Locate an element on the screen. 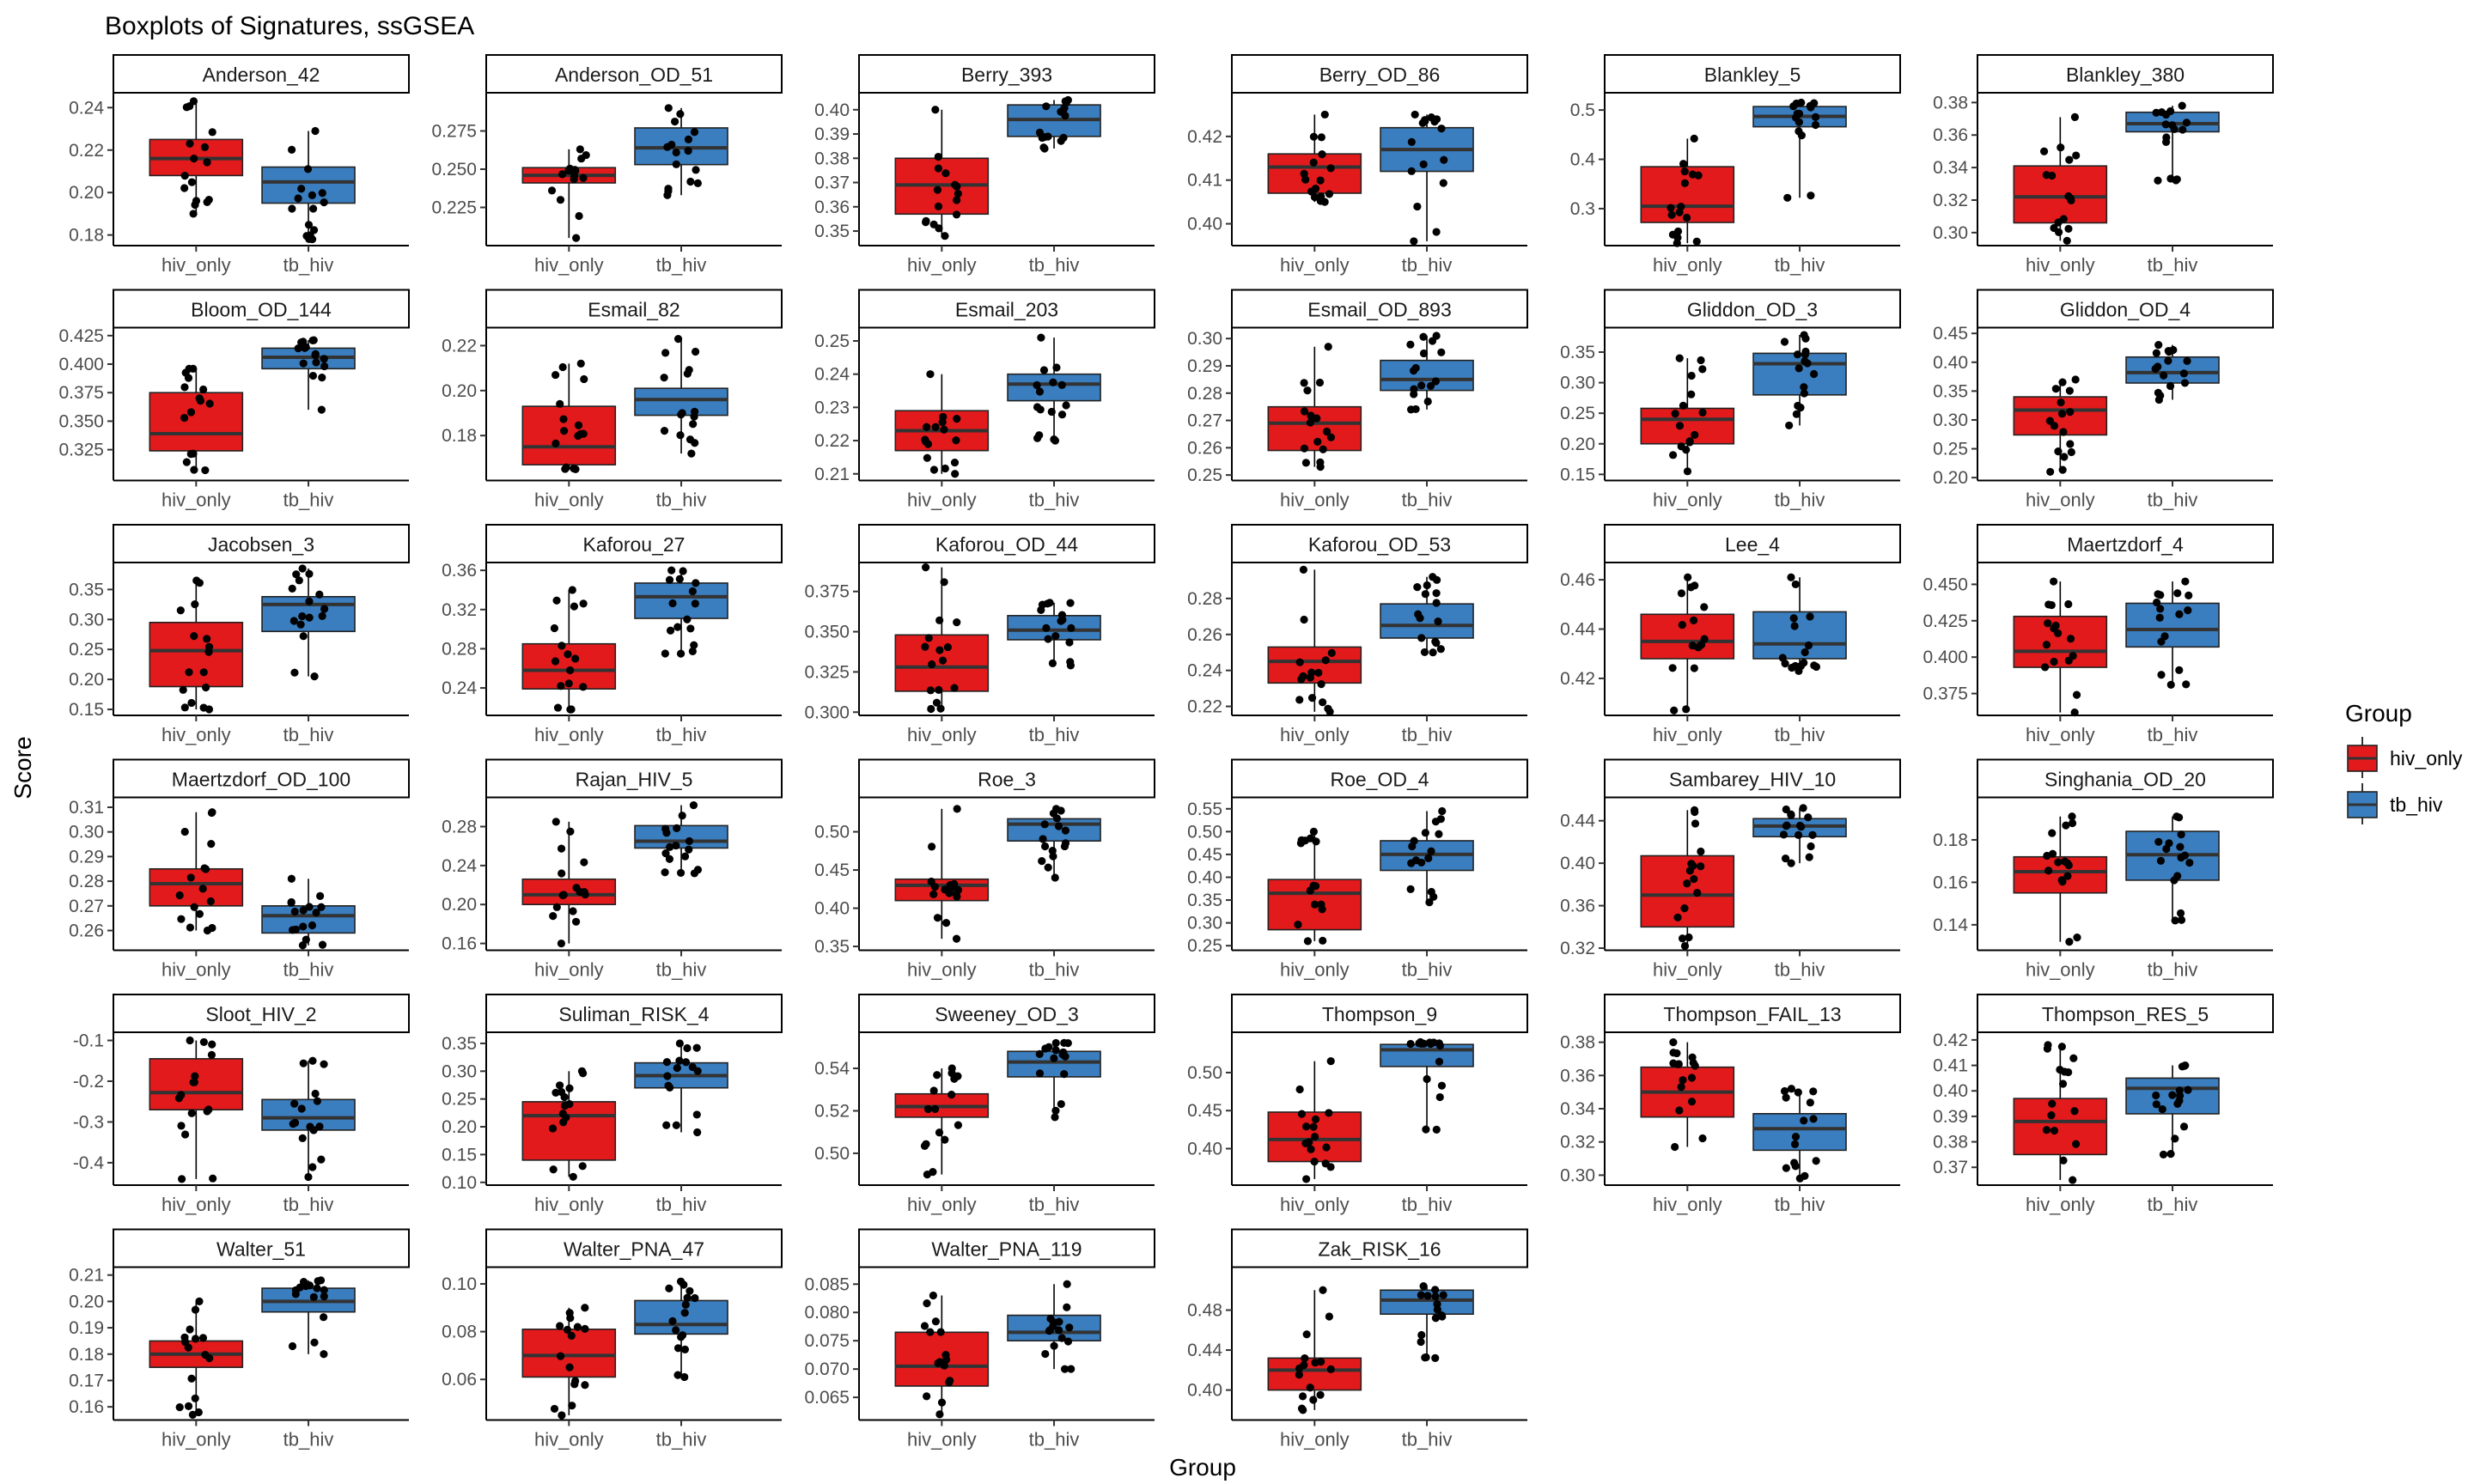 The width and height of the screenshot is (2474, 1484). y-tick-label: 0.16 is located at coordinates (86, 1407).